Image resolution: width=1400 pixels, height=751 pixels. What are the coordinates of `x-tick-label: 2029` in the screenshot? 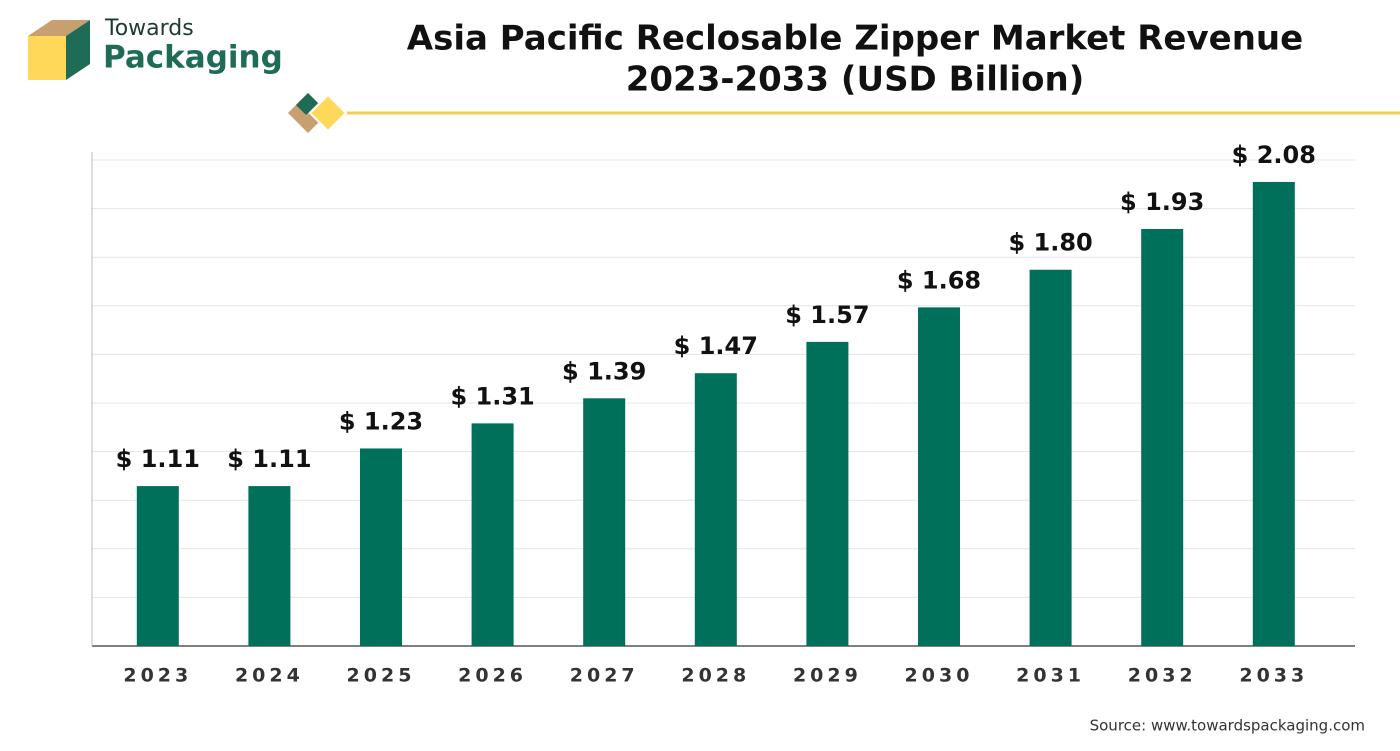 It's located at (827, 676).